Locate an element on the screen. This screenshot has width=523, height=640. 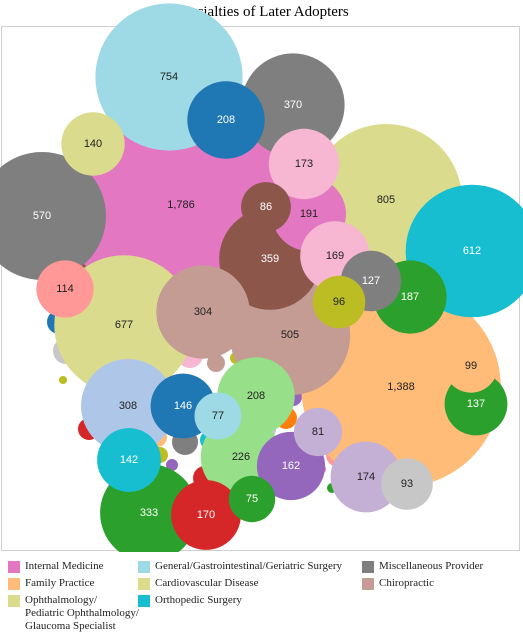
bubble-value-label: 77 is located at coordinates (218, 416).